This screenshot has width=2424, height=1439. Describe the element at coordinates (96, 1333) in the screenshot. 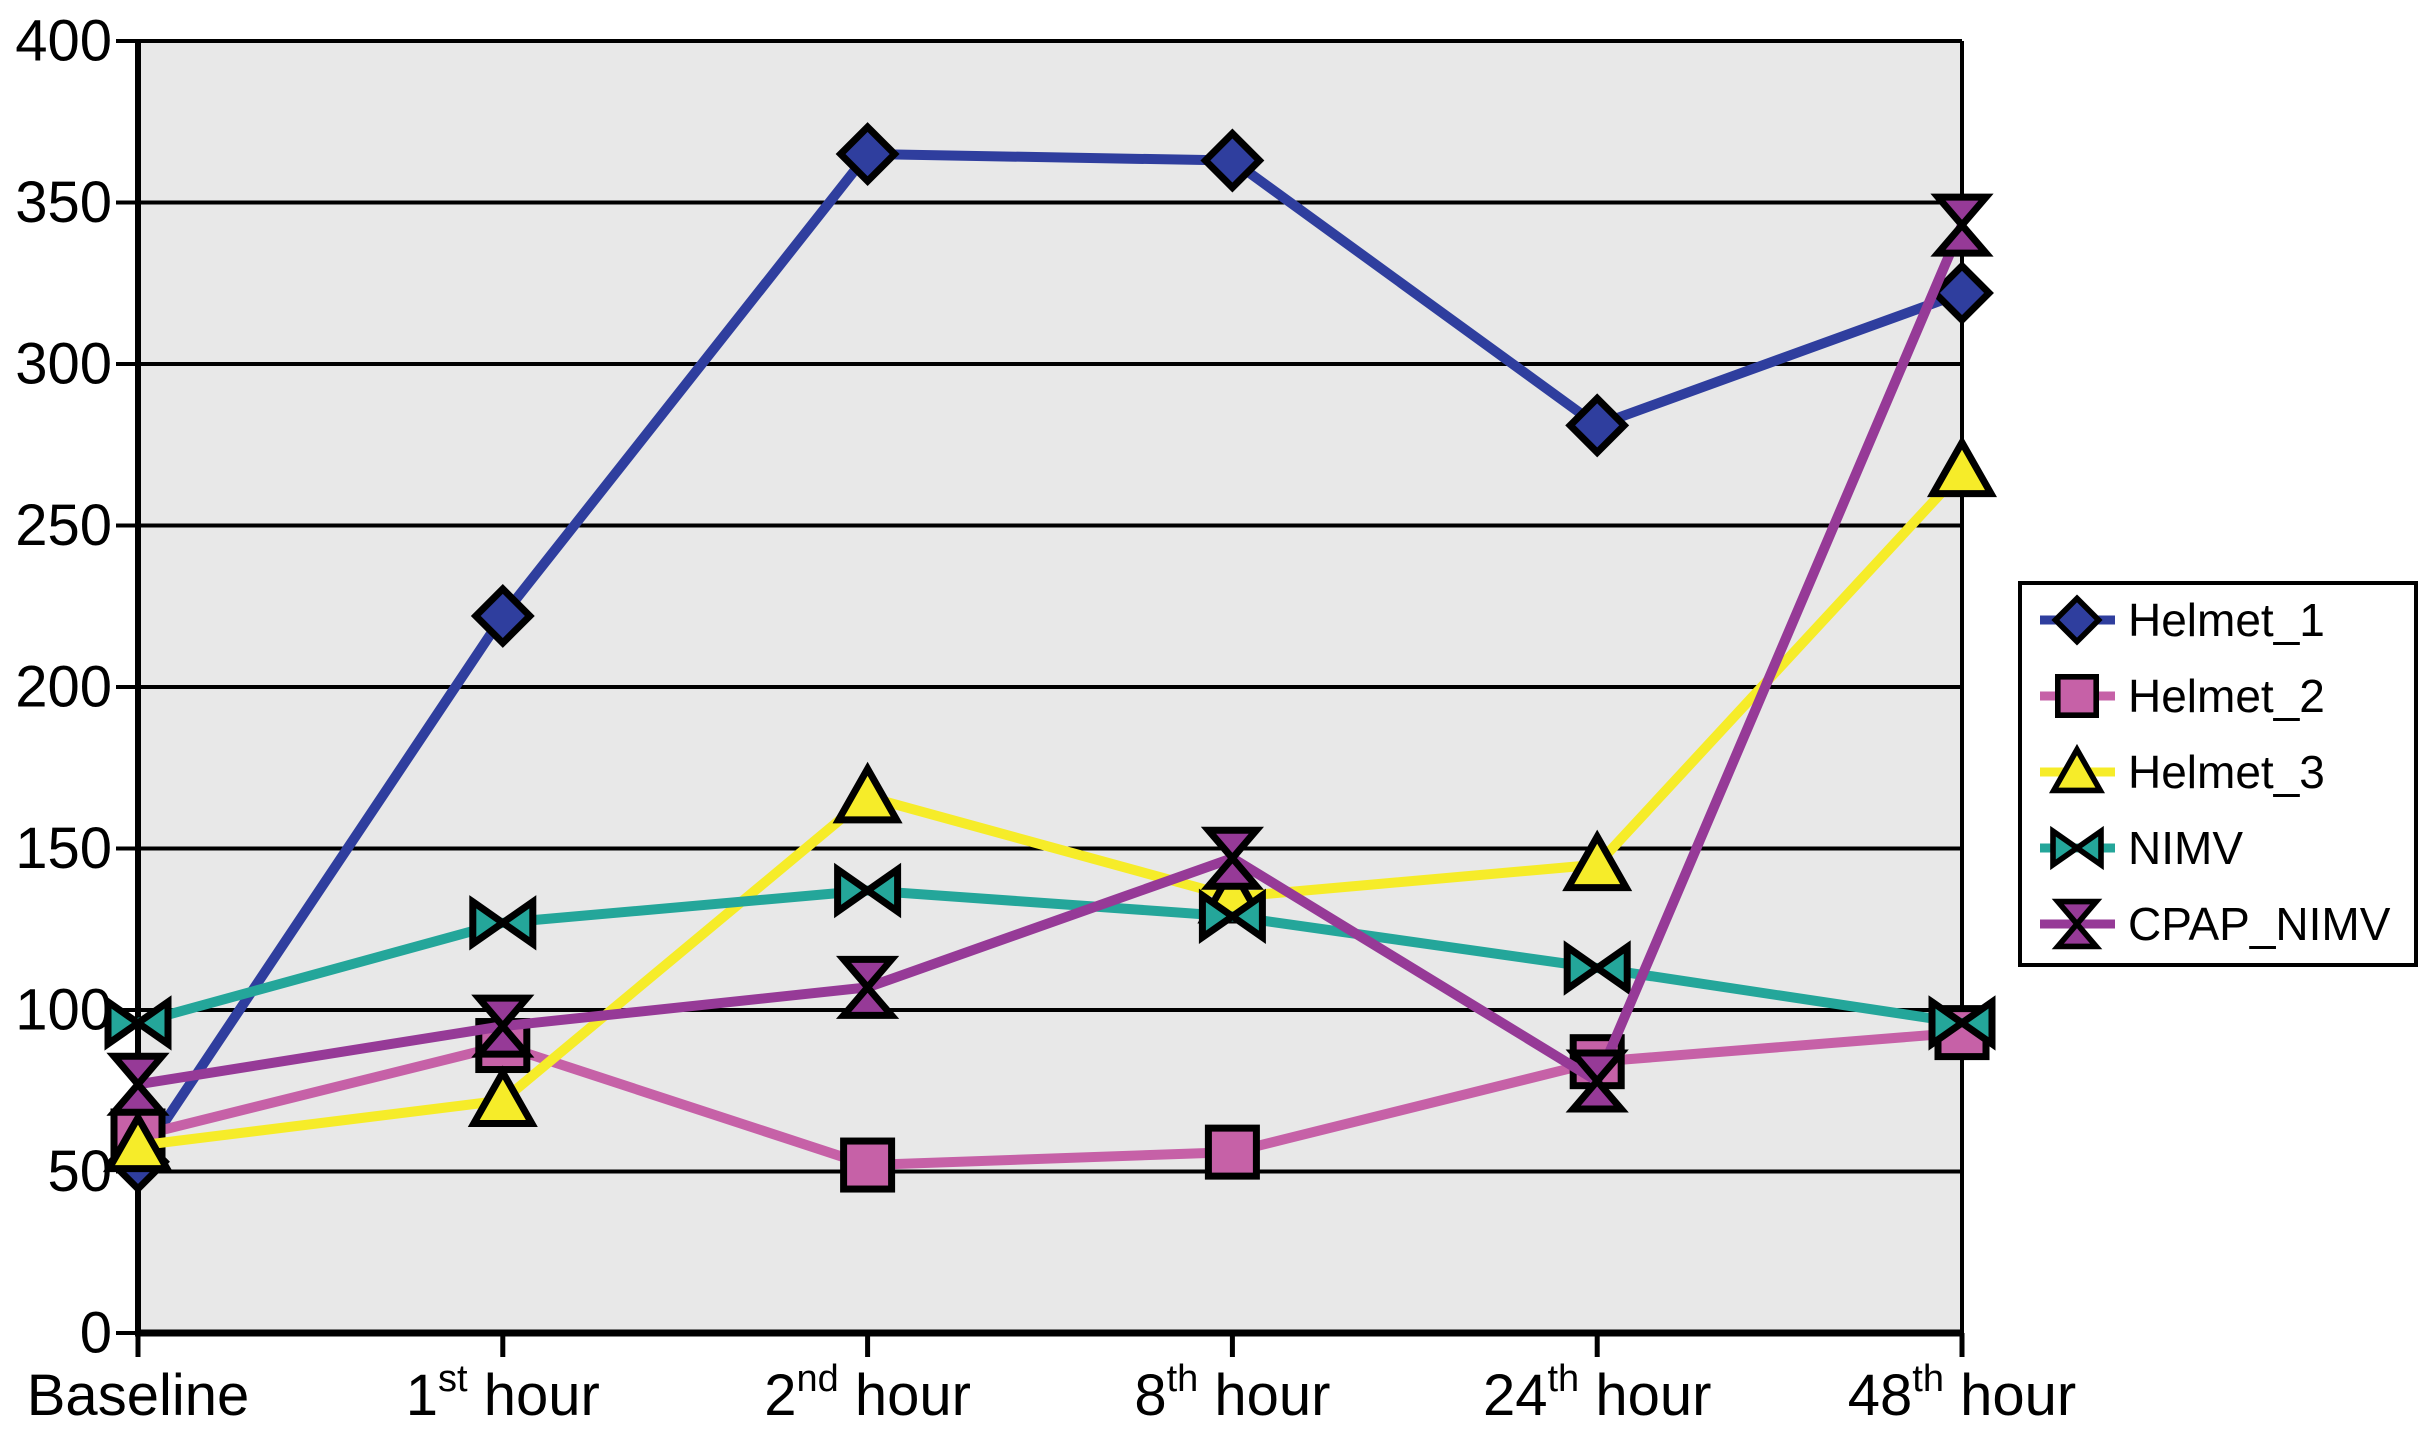

I see `y-axis-tick-label: 0` at that location.